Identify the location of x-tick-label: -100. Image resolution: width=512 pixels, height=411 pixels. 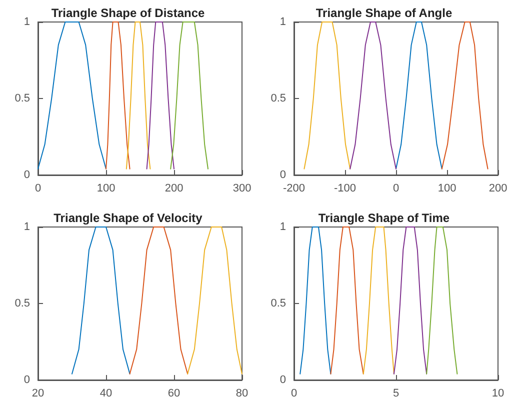
(345, 188).